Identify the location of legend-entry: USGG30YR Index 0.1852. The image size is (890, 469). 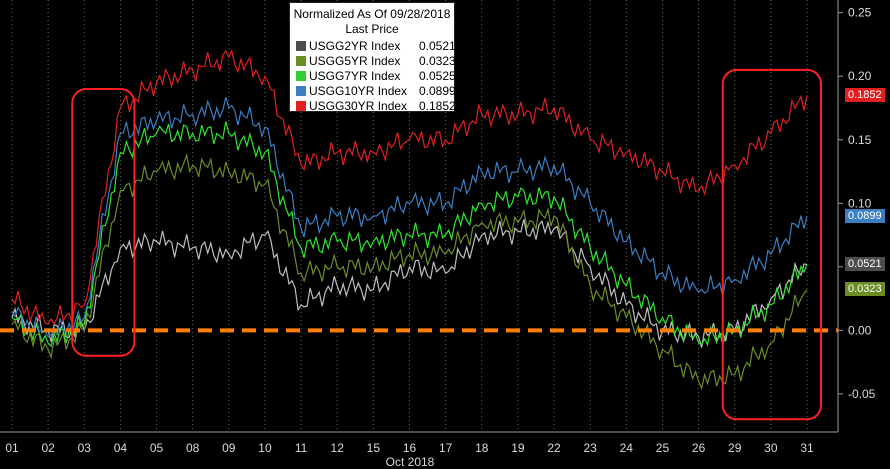
(376, 106).